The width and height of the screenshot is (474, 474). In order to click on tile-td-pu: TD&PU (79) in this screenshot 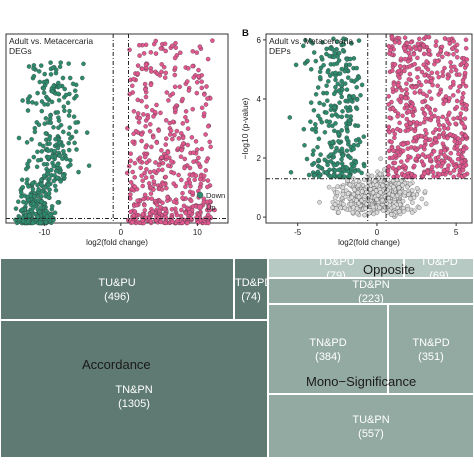, I will do `click(336, 269)`.